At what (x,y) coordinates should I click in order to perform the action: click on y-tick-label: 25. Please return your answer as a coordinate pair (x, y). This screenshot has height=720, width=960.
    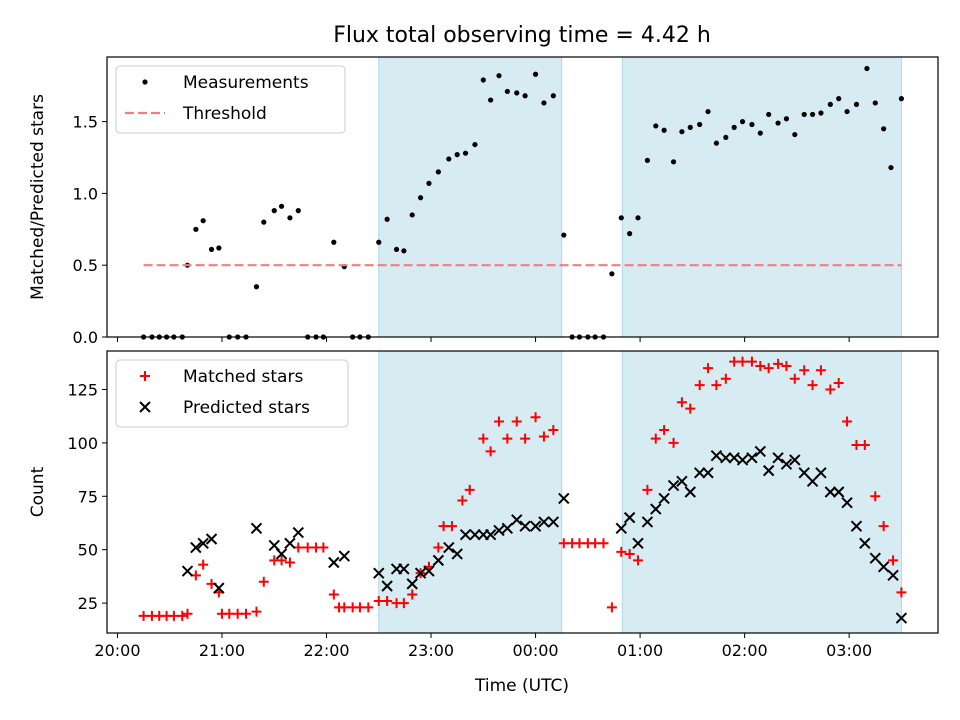
    Looking at the image, I should click on (88, 603).